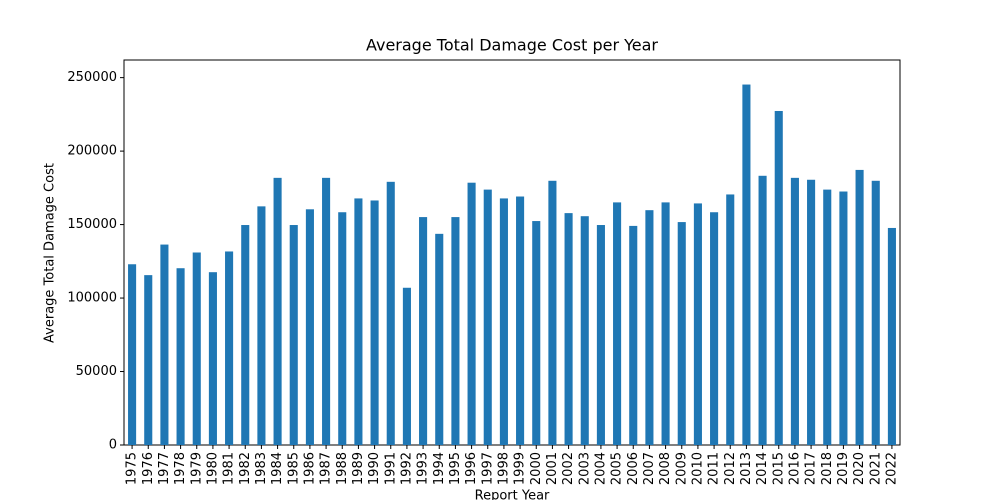 The height and width of the screenshot is (500, 1000). What do you see at coordinates (859, 468) in the screenshot?
I see `x-tick-label: 2020` at bounding box center [859, 468].